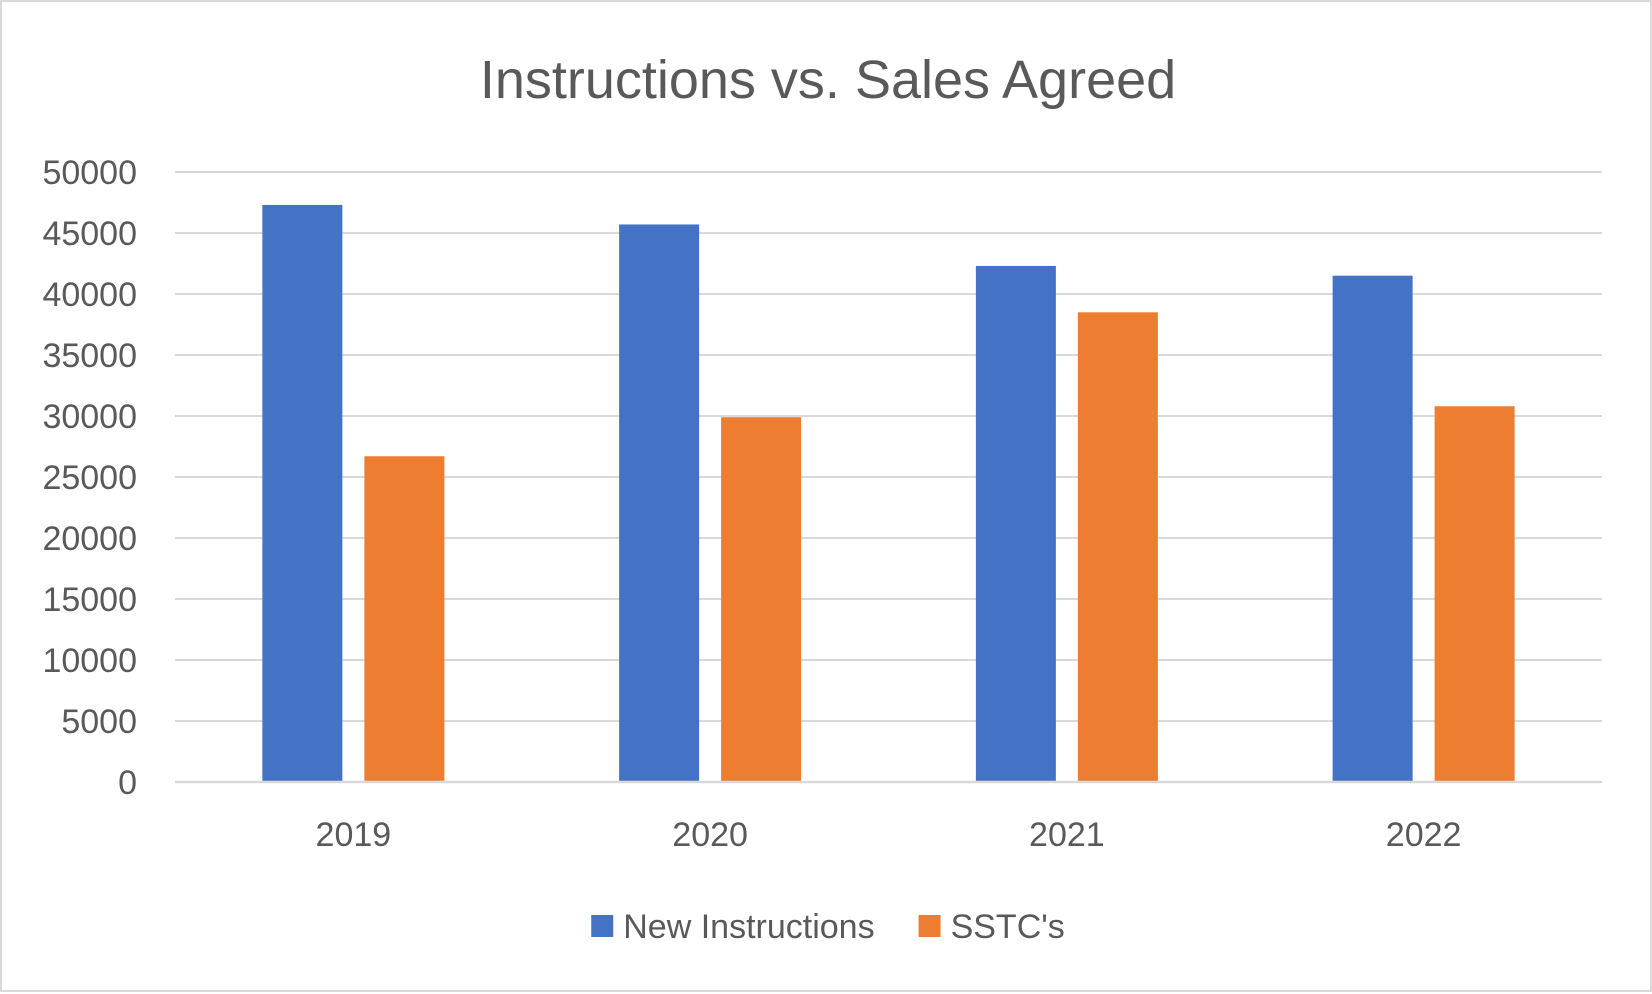  Describe the element at coordinates (89, 295) in the screenshot. I see `y-tick-label: 40000` at that location.